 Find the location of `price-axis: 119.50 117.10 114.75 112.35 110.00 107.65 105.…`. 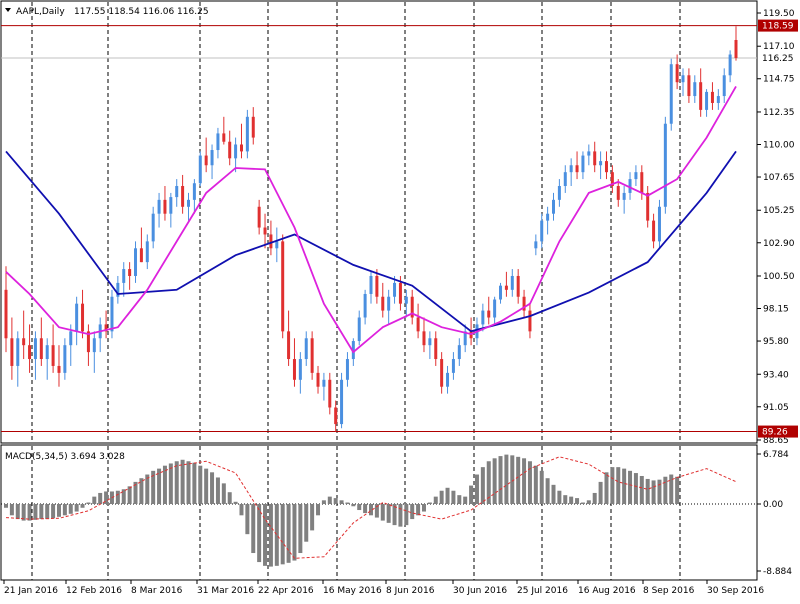

price-axis: 119.50 117.10 114.75 112.35 110.00 107.65 105.… is located at coordinates (776, 227).